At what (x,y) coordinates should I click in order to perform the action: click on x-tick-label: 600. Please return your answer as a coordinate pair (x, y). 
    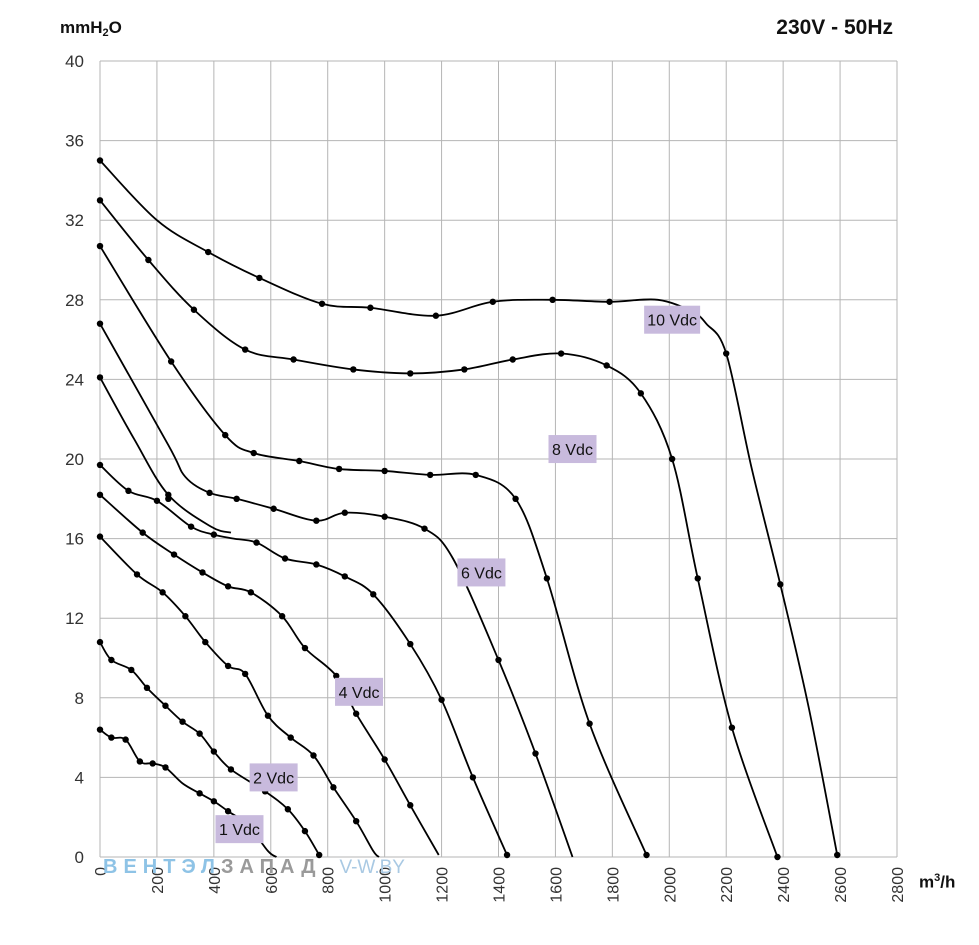
    Looking at the image, I should click on (272, 880).